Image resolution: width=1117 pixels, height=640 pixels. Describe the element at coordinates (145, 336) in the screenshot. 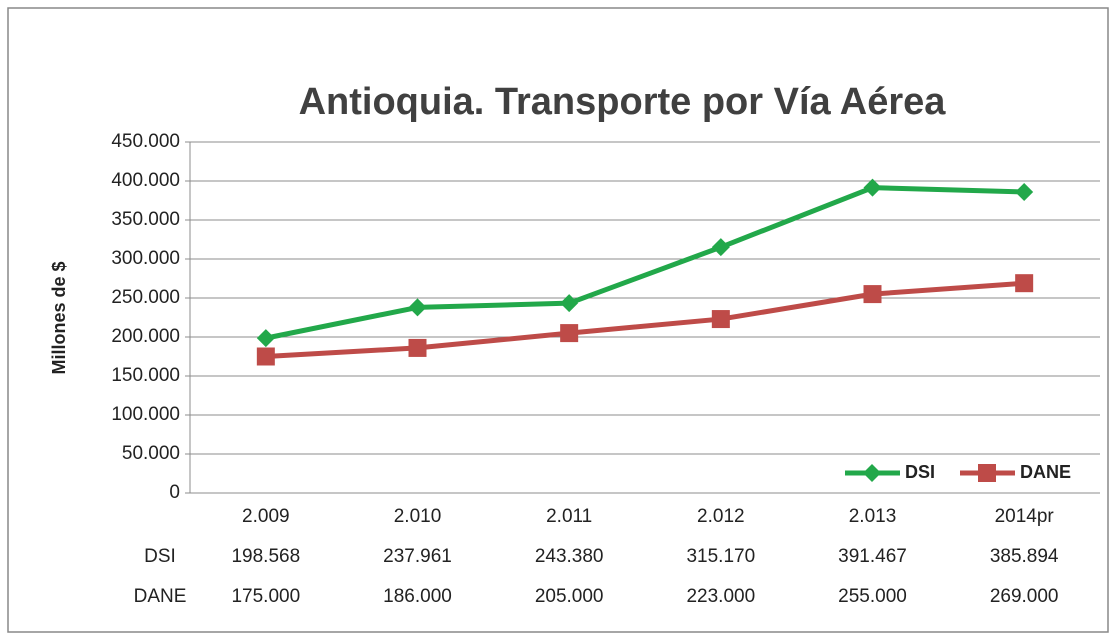

I see `y-tick-label: 200.000` at that location.